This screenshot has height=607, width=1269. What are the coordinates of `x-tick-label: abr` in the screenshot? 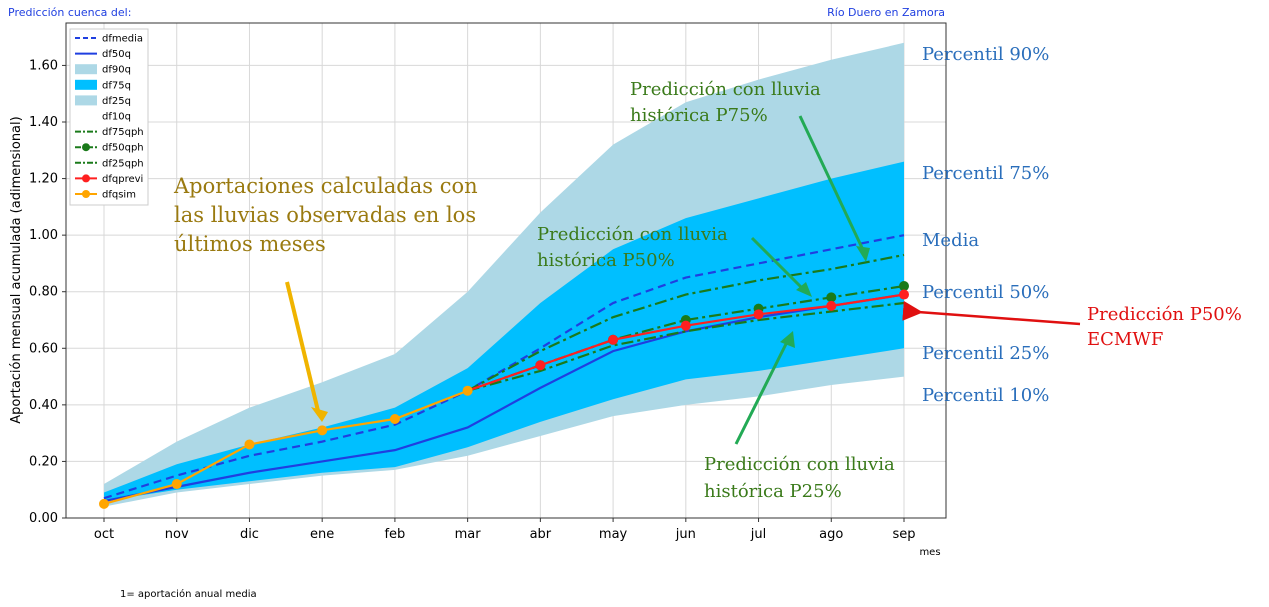 It's located at (541, 534).